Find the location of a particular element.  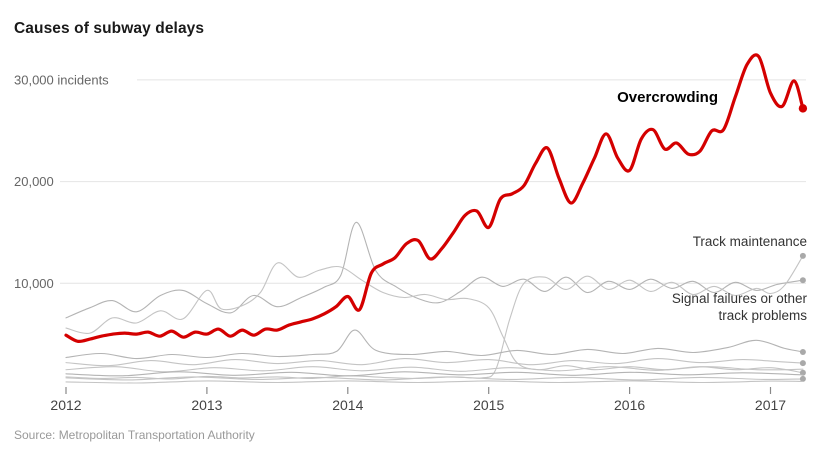

annotation-track-maintenance: Track maintenance is located at coordinates (750, 241).